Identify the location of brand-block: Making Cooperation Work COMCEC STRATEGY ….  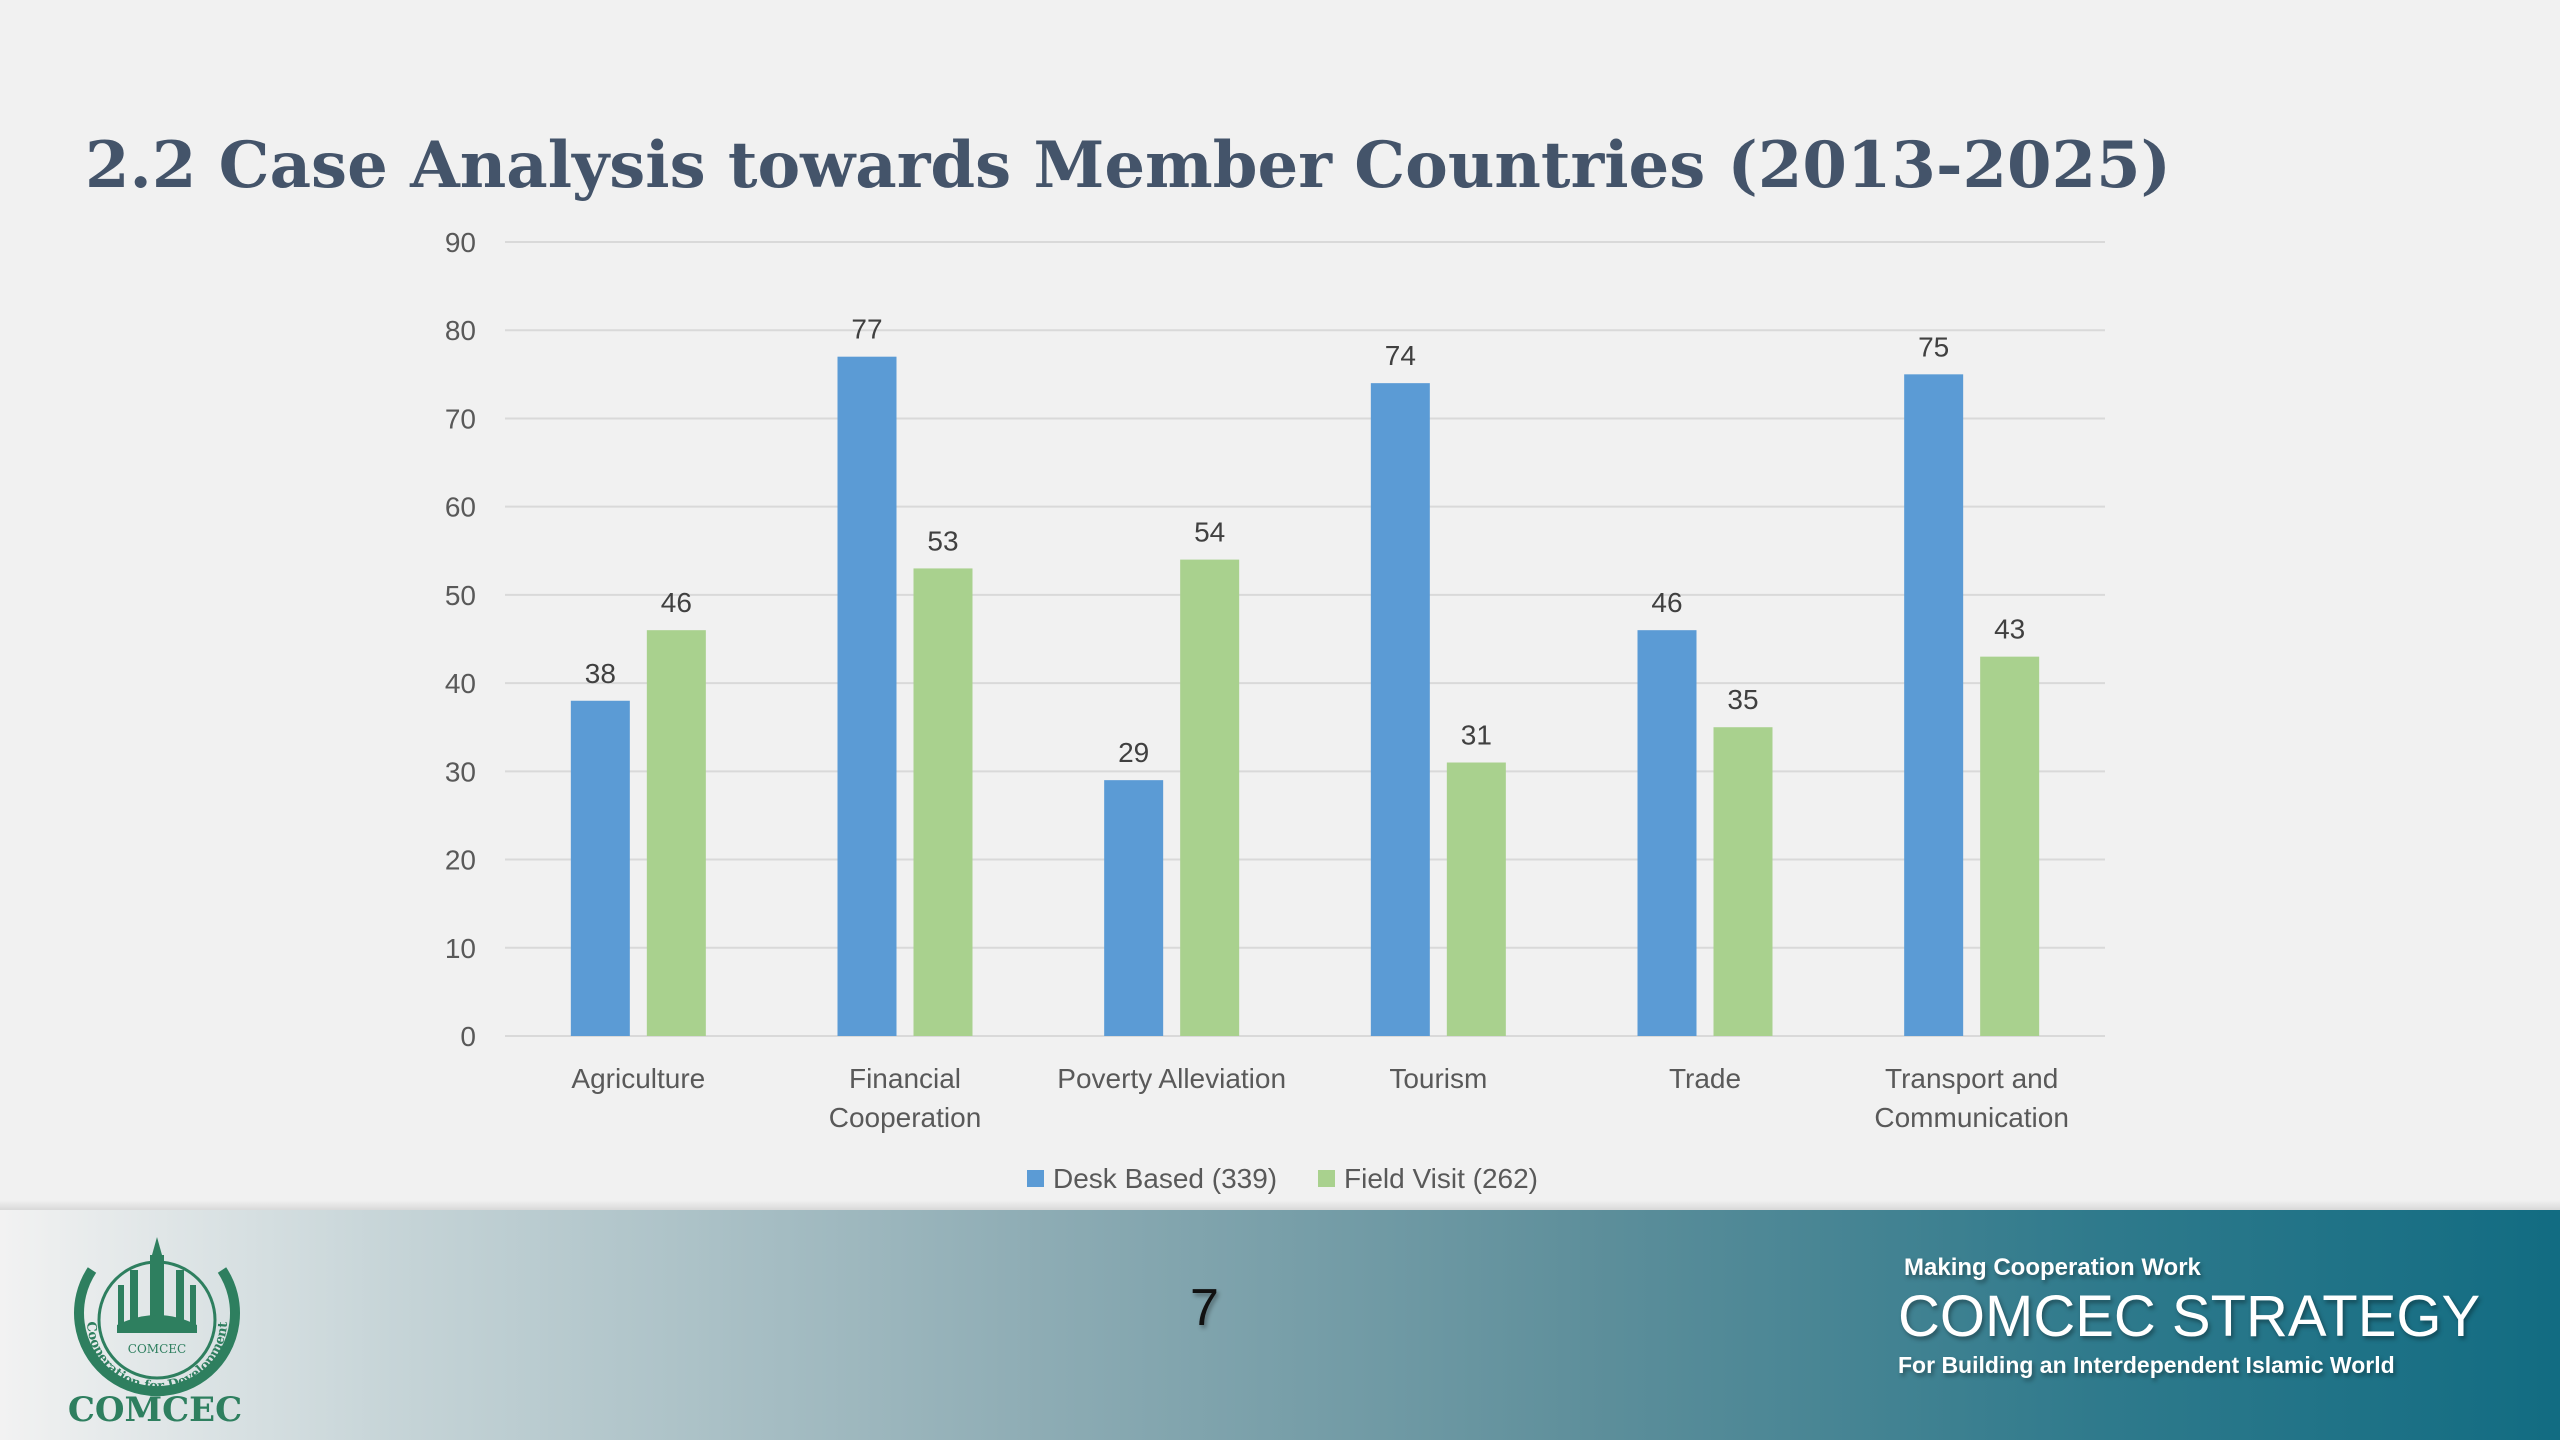
(2189, 1316).